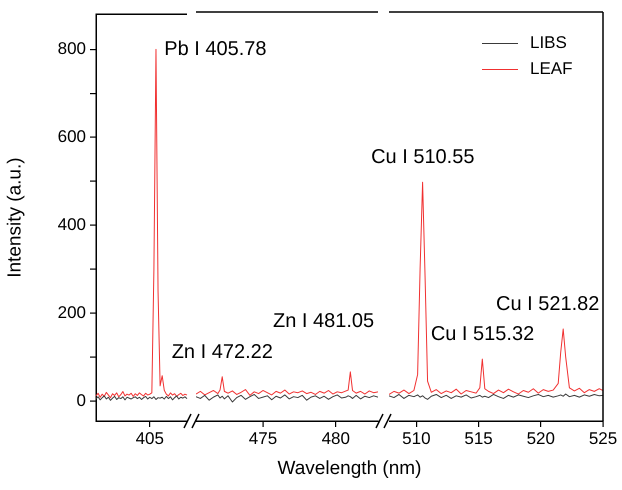 Image resolution: width=622 pixels, height=490 pixels. What do you see at coordinates (15, 217) in the screenshot?
I see `y-axis-title: Intensity (a.u.)` at bounding box center [15, 217].